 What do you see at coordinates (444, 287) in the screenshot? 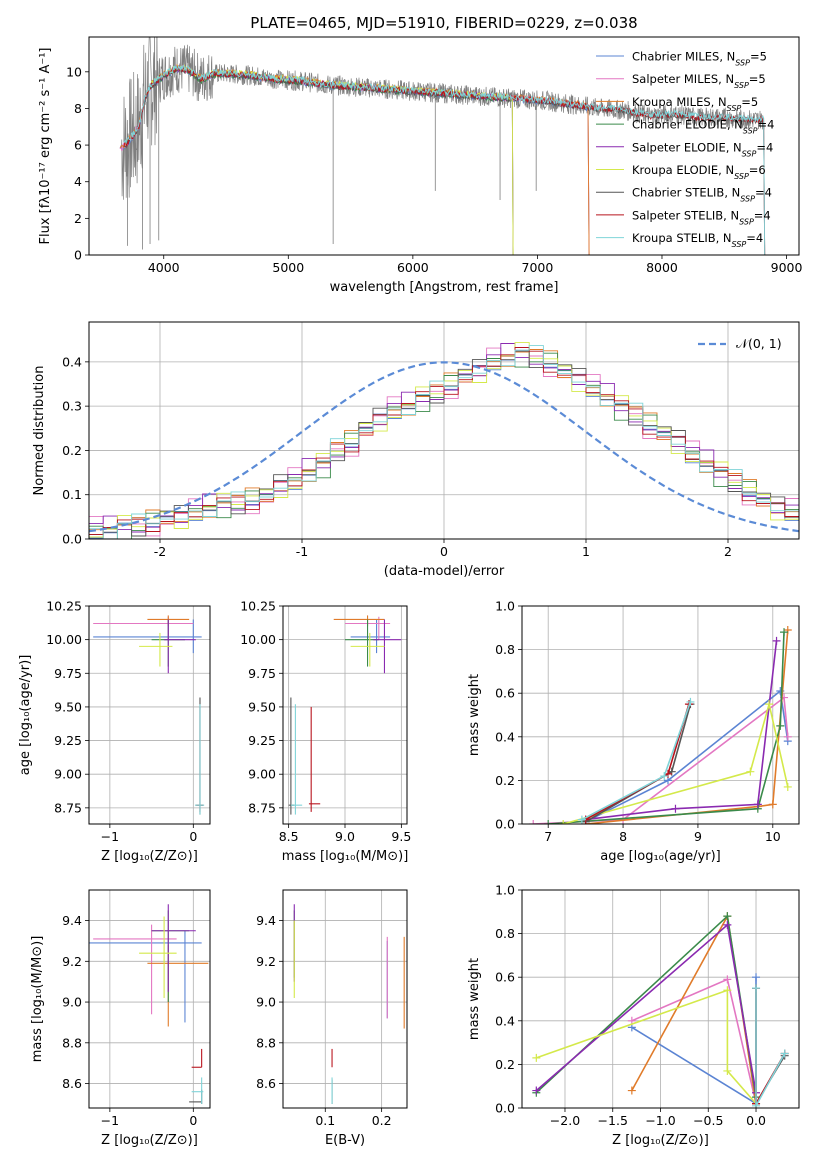
I see `x-axis-label: wavelength [Angstrom, rest frame]` at bounding box center [444, 287].